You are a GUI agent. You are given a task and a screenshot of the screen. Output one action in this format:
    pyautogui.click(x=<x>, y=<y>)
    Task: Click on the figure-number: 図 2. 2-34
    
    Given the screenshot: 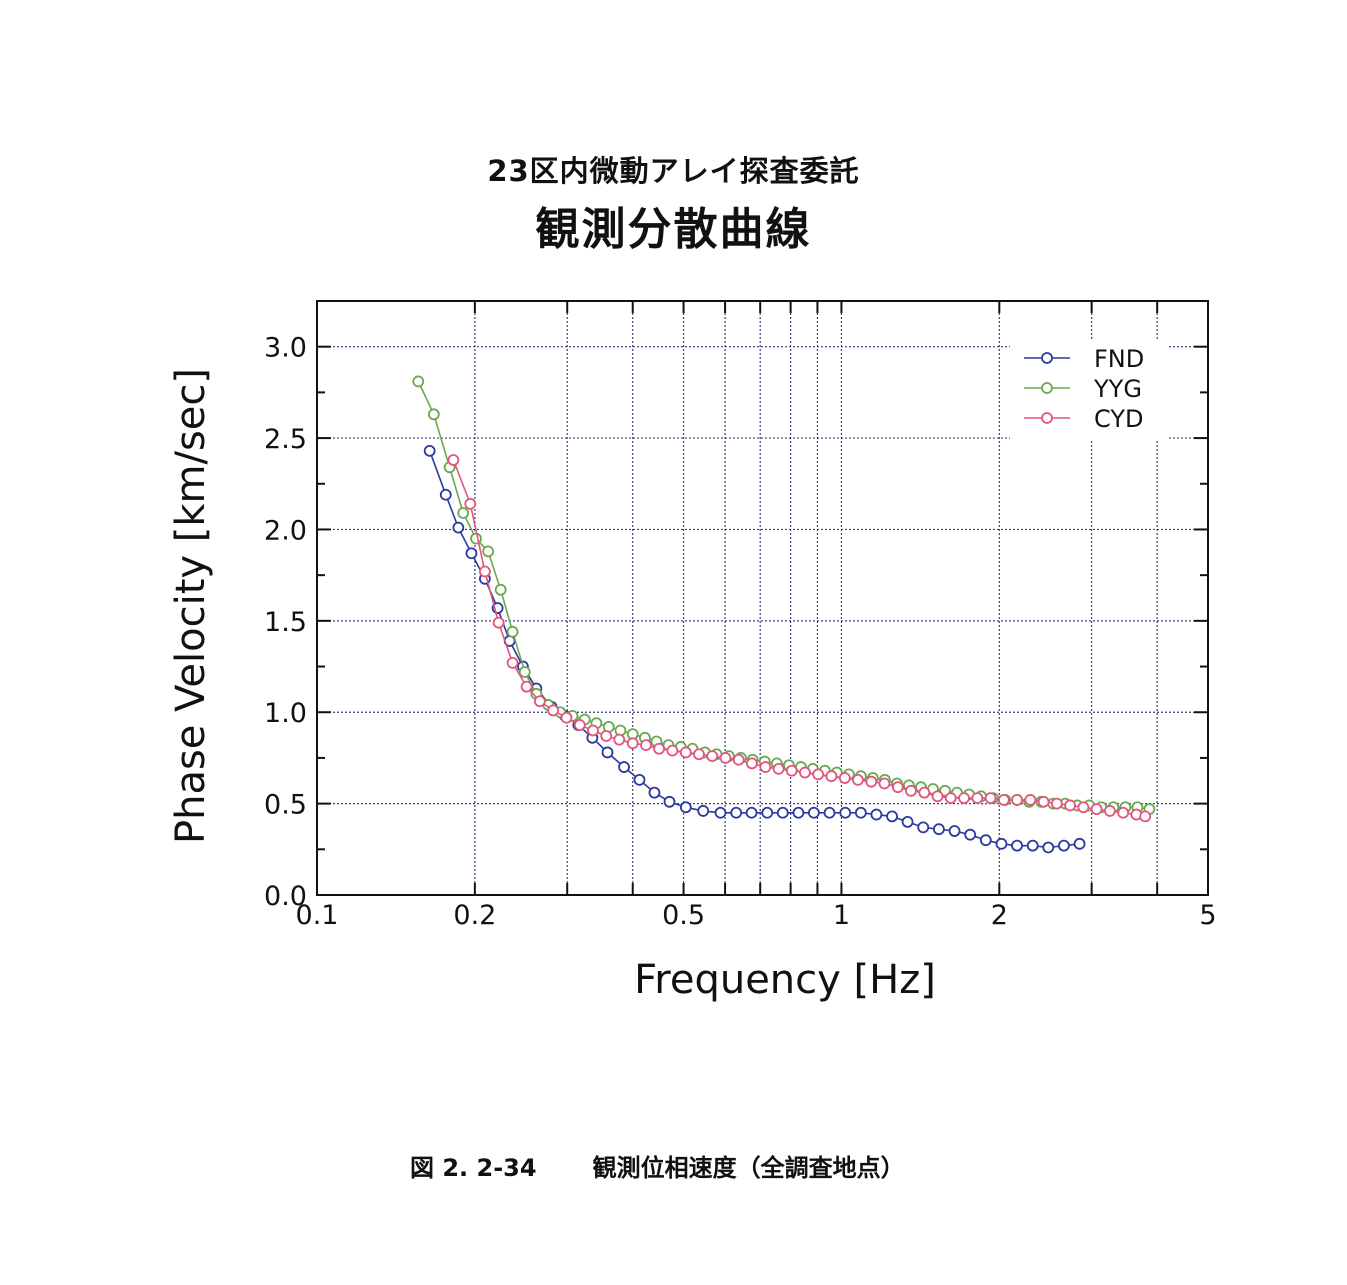 What is the action you would take?
    pyautogui.click(x=473, y=1168)
    